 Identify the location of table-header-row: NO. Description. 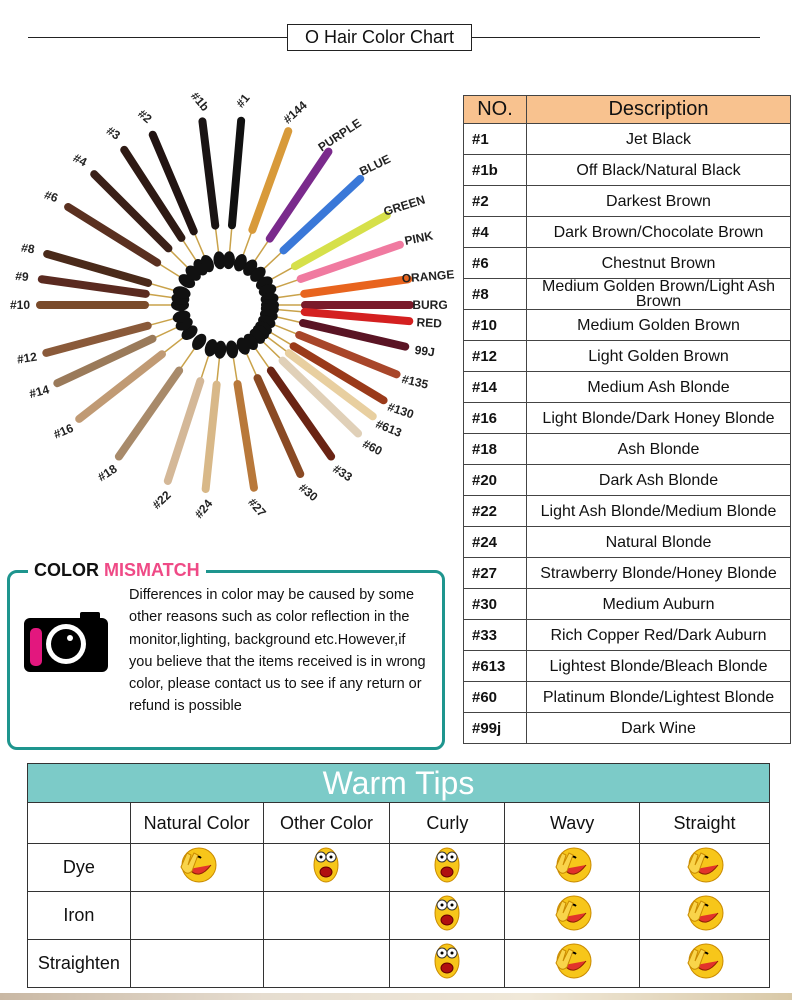
(627, 109).